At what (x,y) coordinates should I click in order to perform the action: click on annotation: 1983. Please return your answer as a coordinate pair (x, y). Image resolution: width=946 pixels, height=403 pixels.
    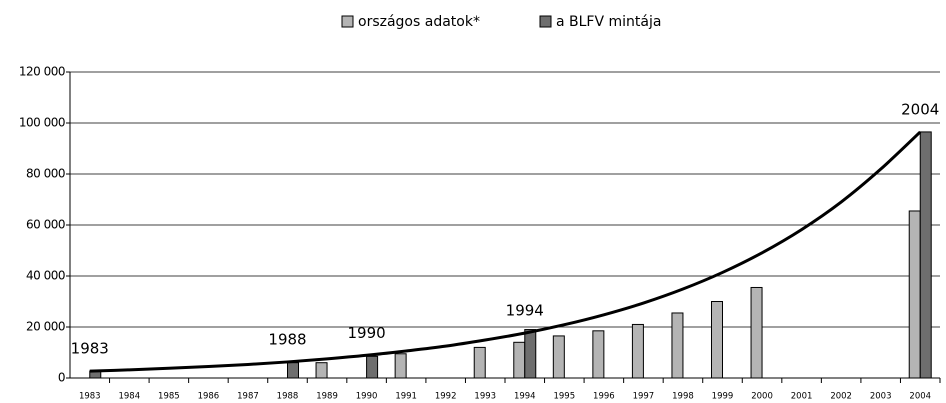
    Looking at the image, I should click on (90, 349).